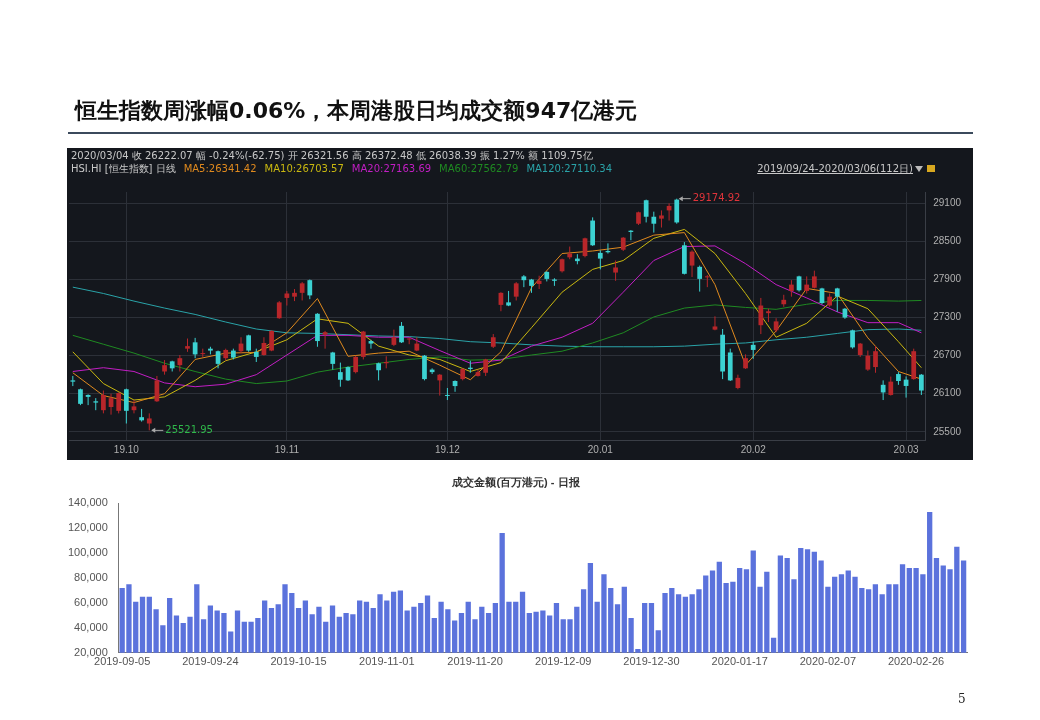 This screenshot has width=1040, height=720. What do you see at coordinates (91, 651) in the screenshot?
I see `y-tick-label: 20,000` at bounding box center [91, 651].